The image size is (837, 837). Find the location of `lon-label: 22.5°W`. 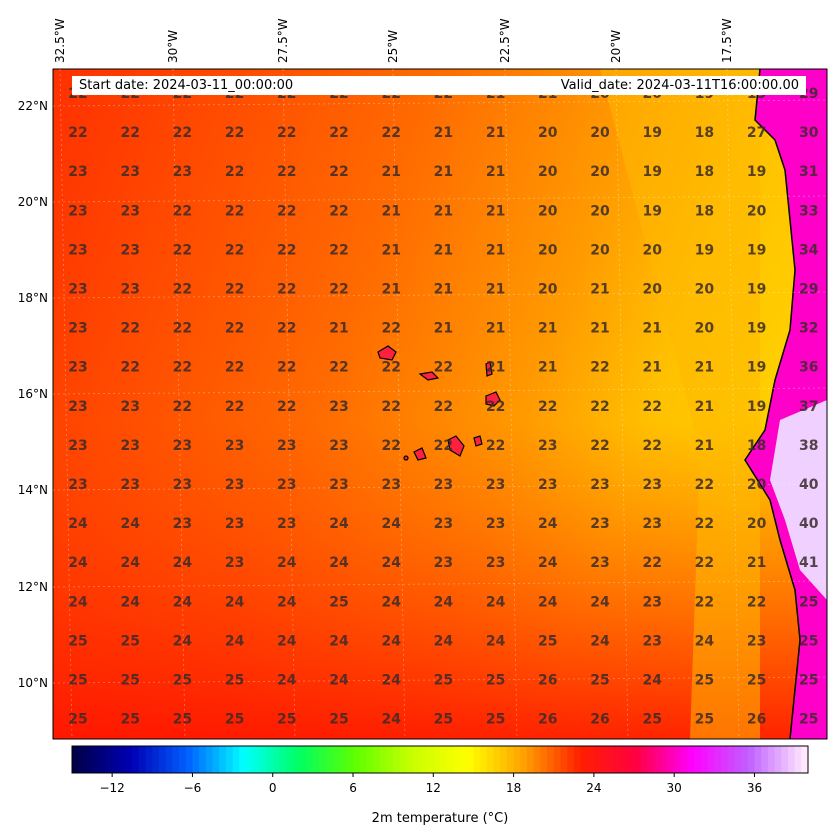

lon-label: 22.5°W is located at coordinates (505, 40).